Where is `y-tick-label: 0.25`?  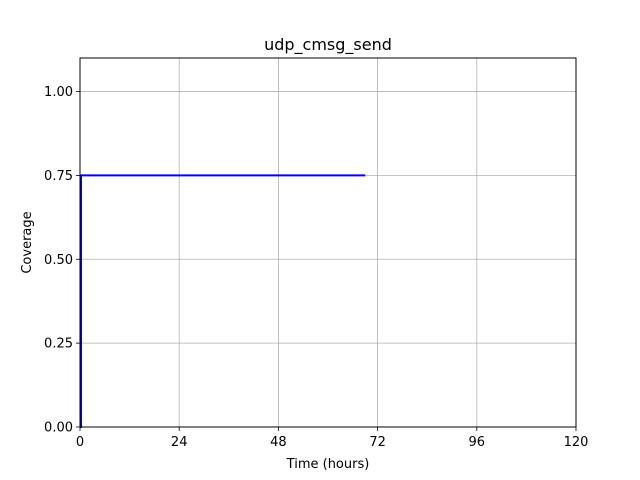 y-tick-label: 0.25 is located at coordinates (58, 344).